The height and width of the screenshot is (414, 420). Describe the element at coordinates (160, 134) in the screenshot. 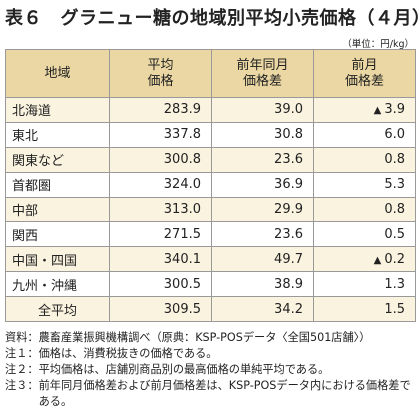

I see `avg-price-cell: 337.8` at that location.